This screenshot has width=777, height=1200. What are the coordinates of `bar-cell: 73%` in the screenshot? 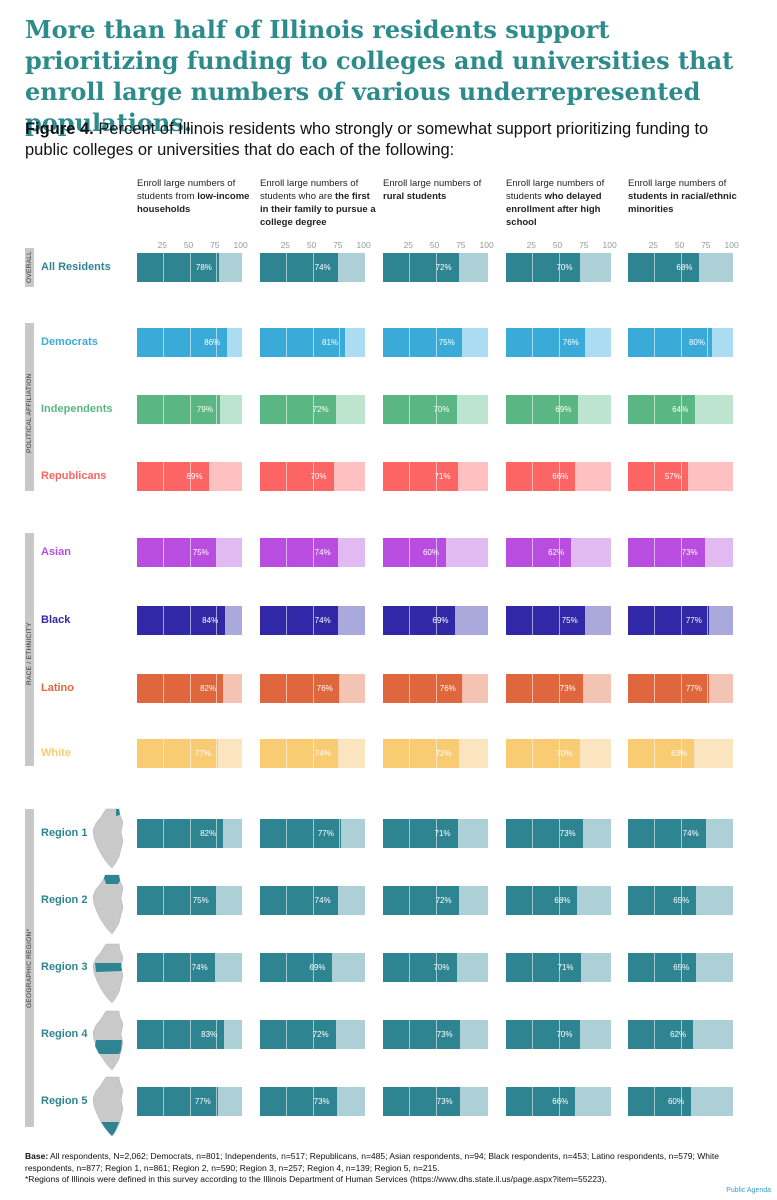 It's located at (680, 552).